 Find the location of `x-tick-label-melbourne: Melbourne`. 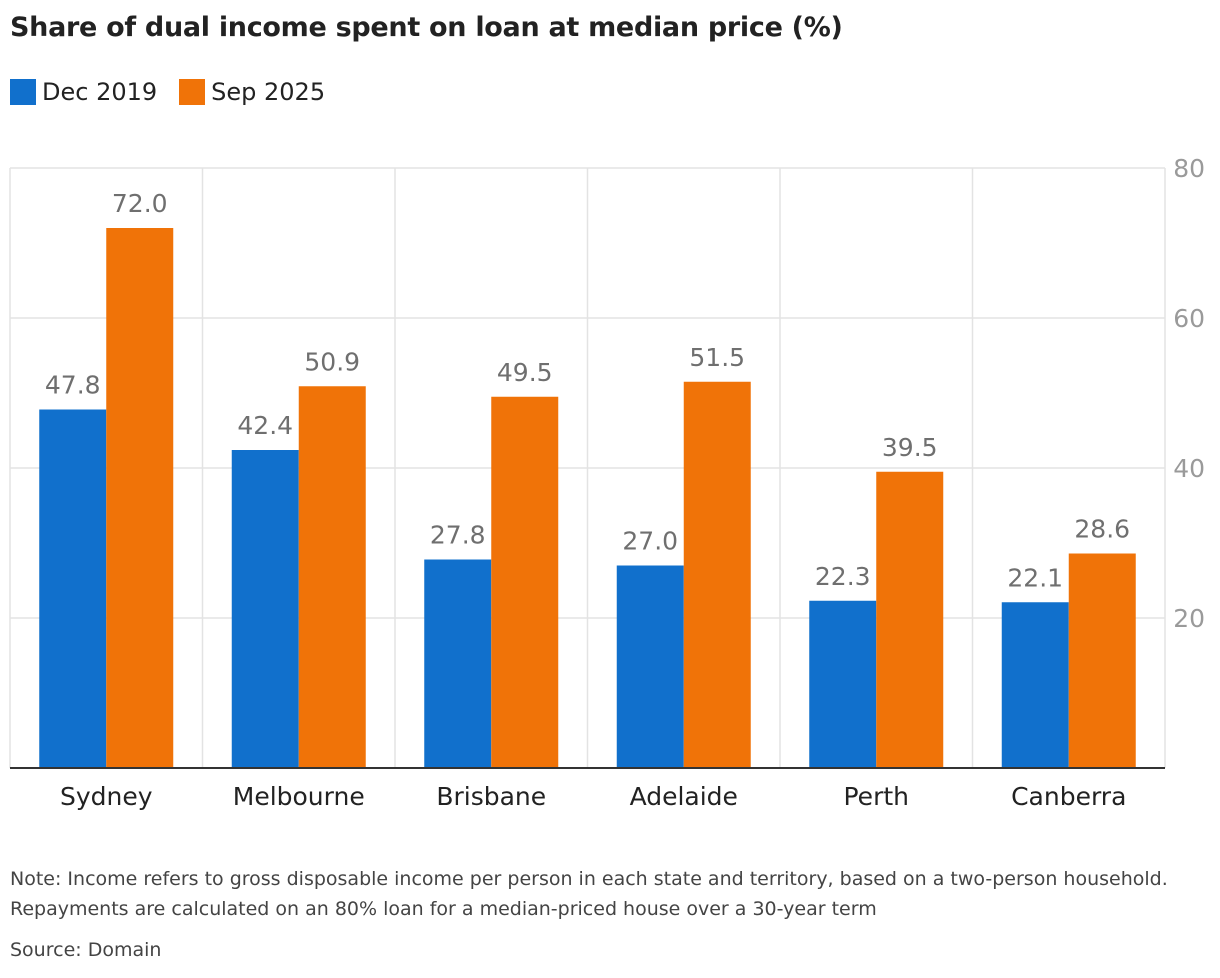

x-tick-label-melbourne: Melbourne is located at coordinates (299, 796).